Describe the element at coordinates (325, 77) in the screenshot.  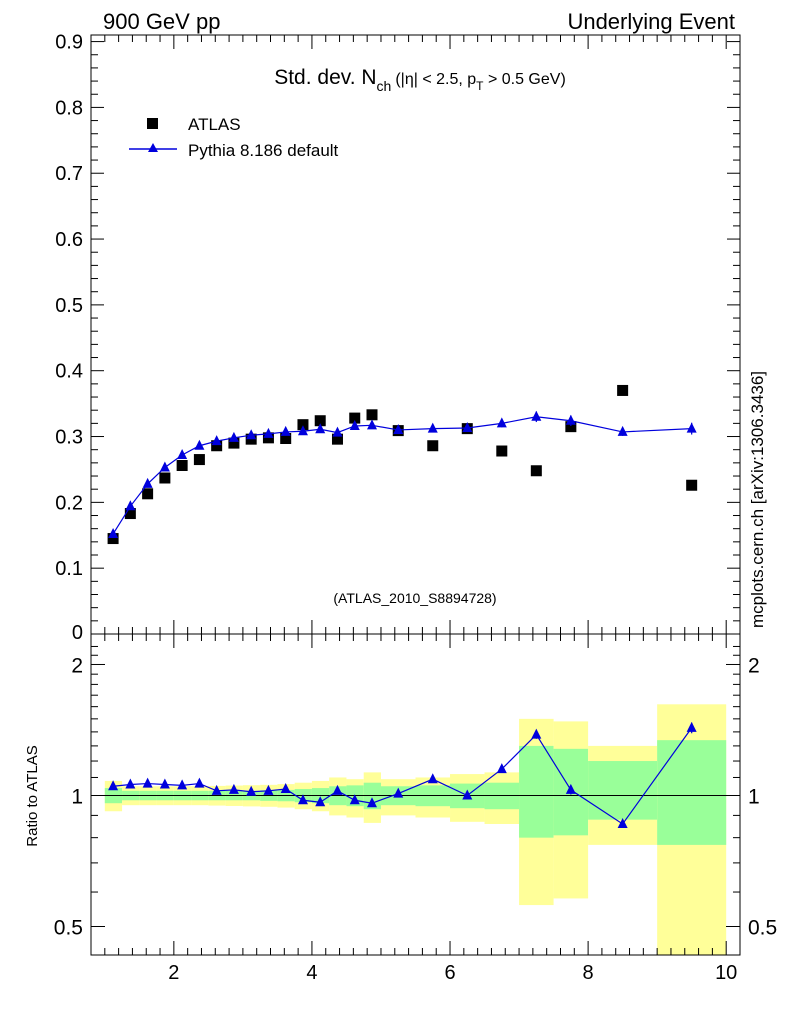
I see `chart-title-main: Std. dev. N` at that location.